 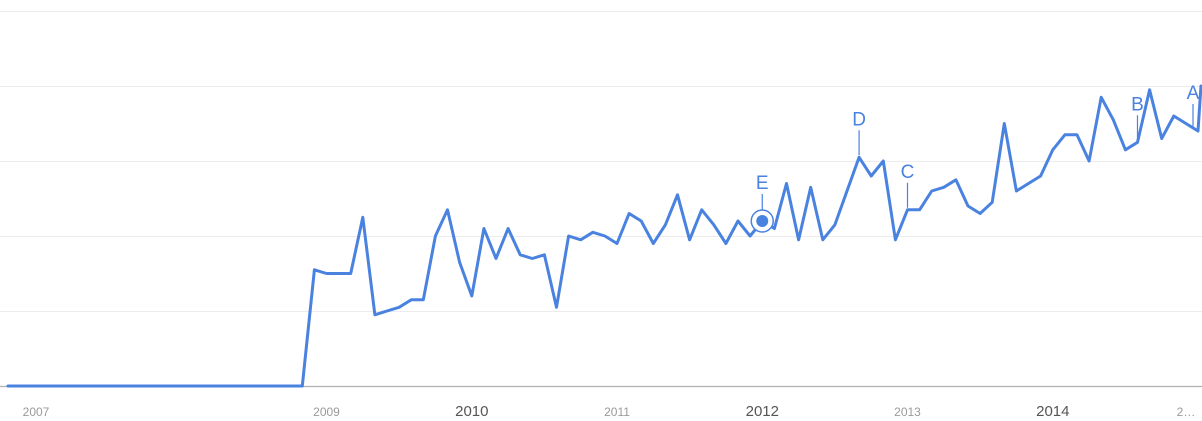 I want to click on x-tick-label: 2012, so click(x=762, y=411).